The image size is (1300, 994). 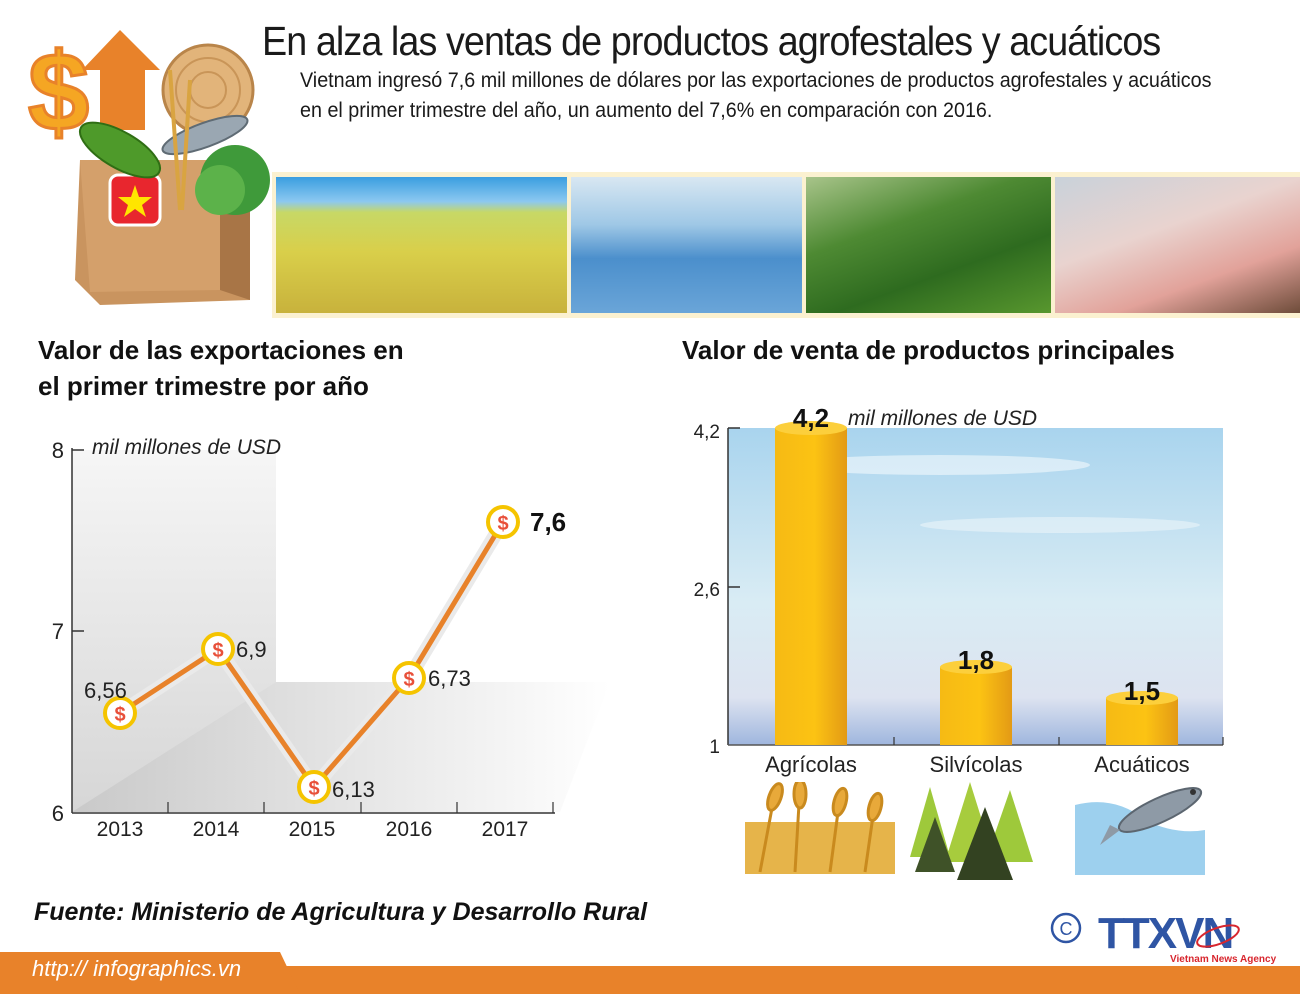 I want to click on line-chart-title-line2: el primer trimestre por año, so click(x=203, y=386).